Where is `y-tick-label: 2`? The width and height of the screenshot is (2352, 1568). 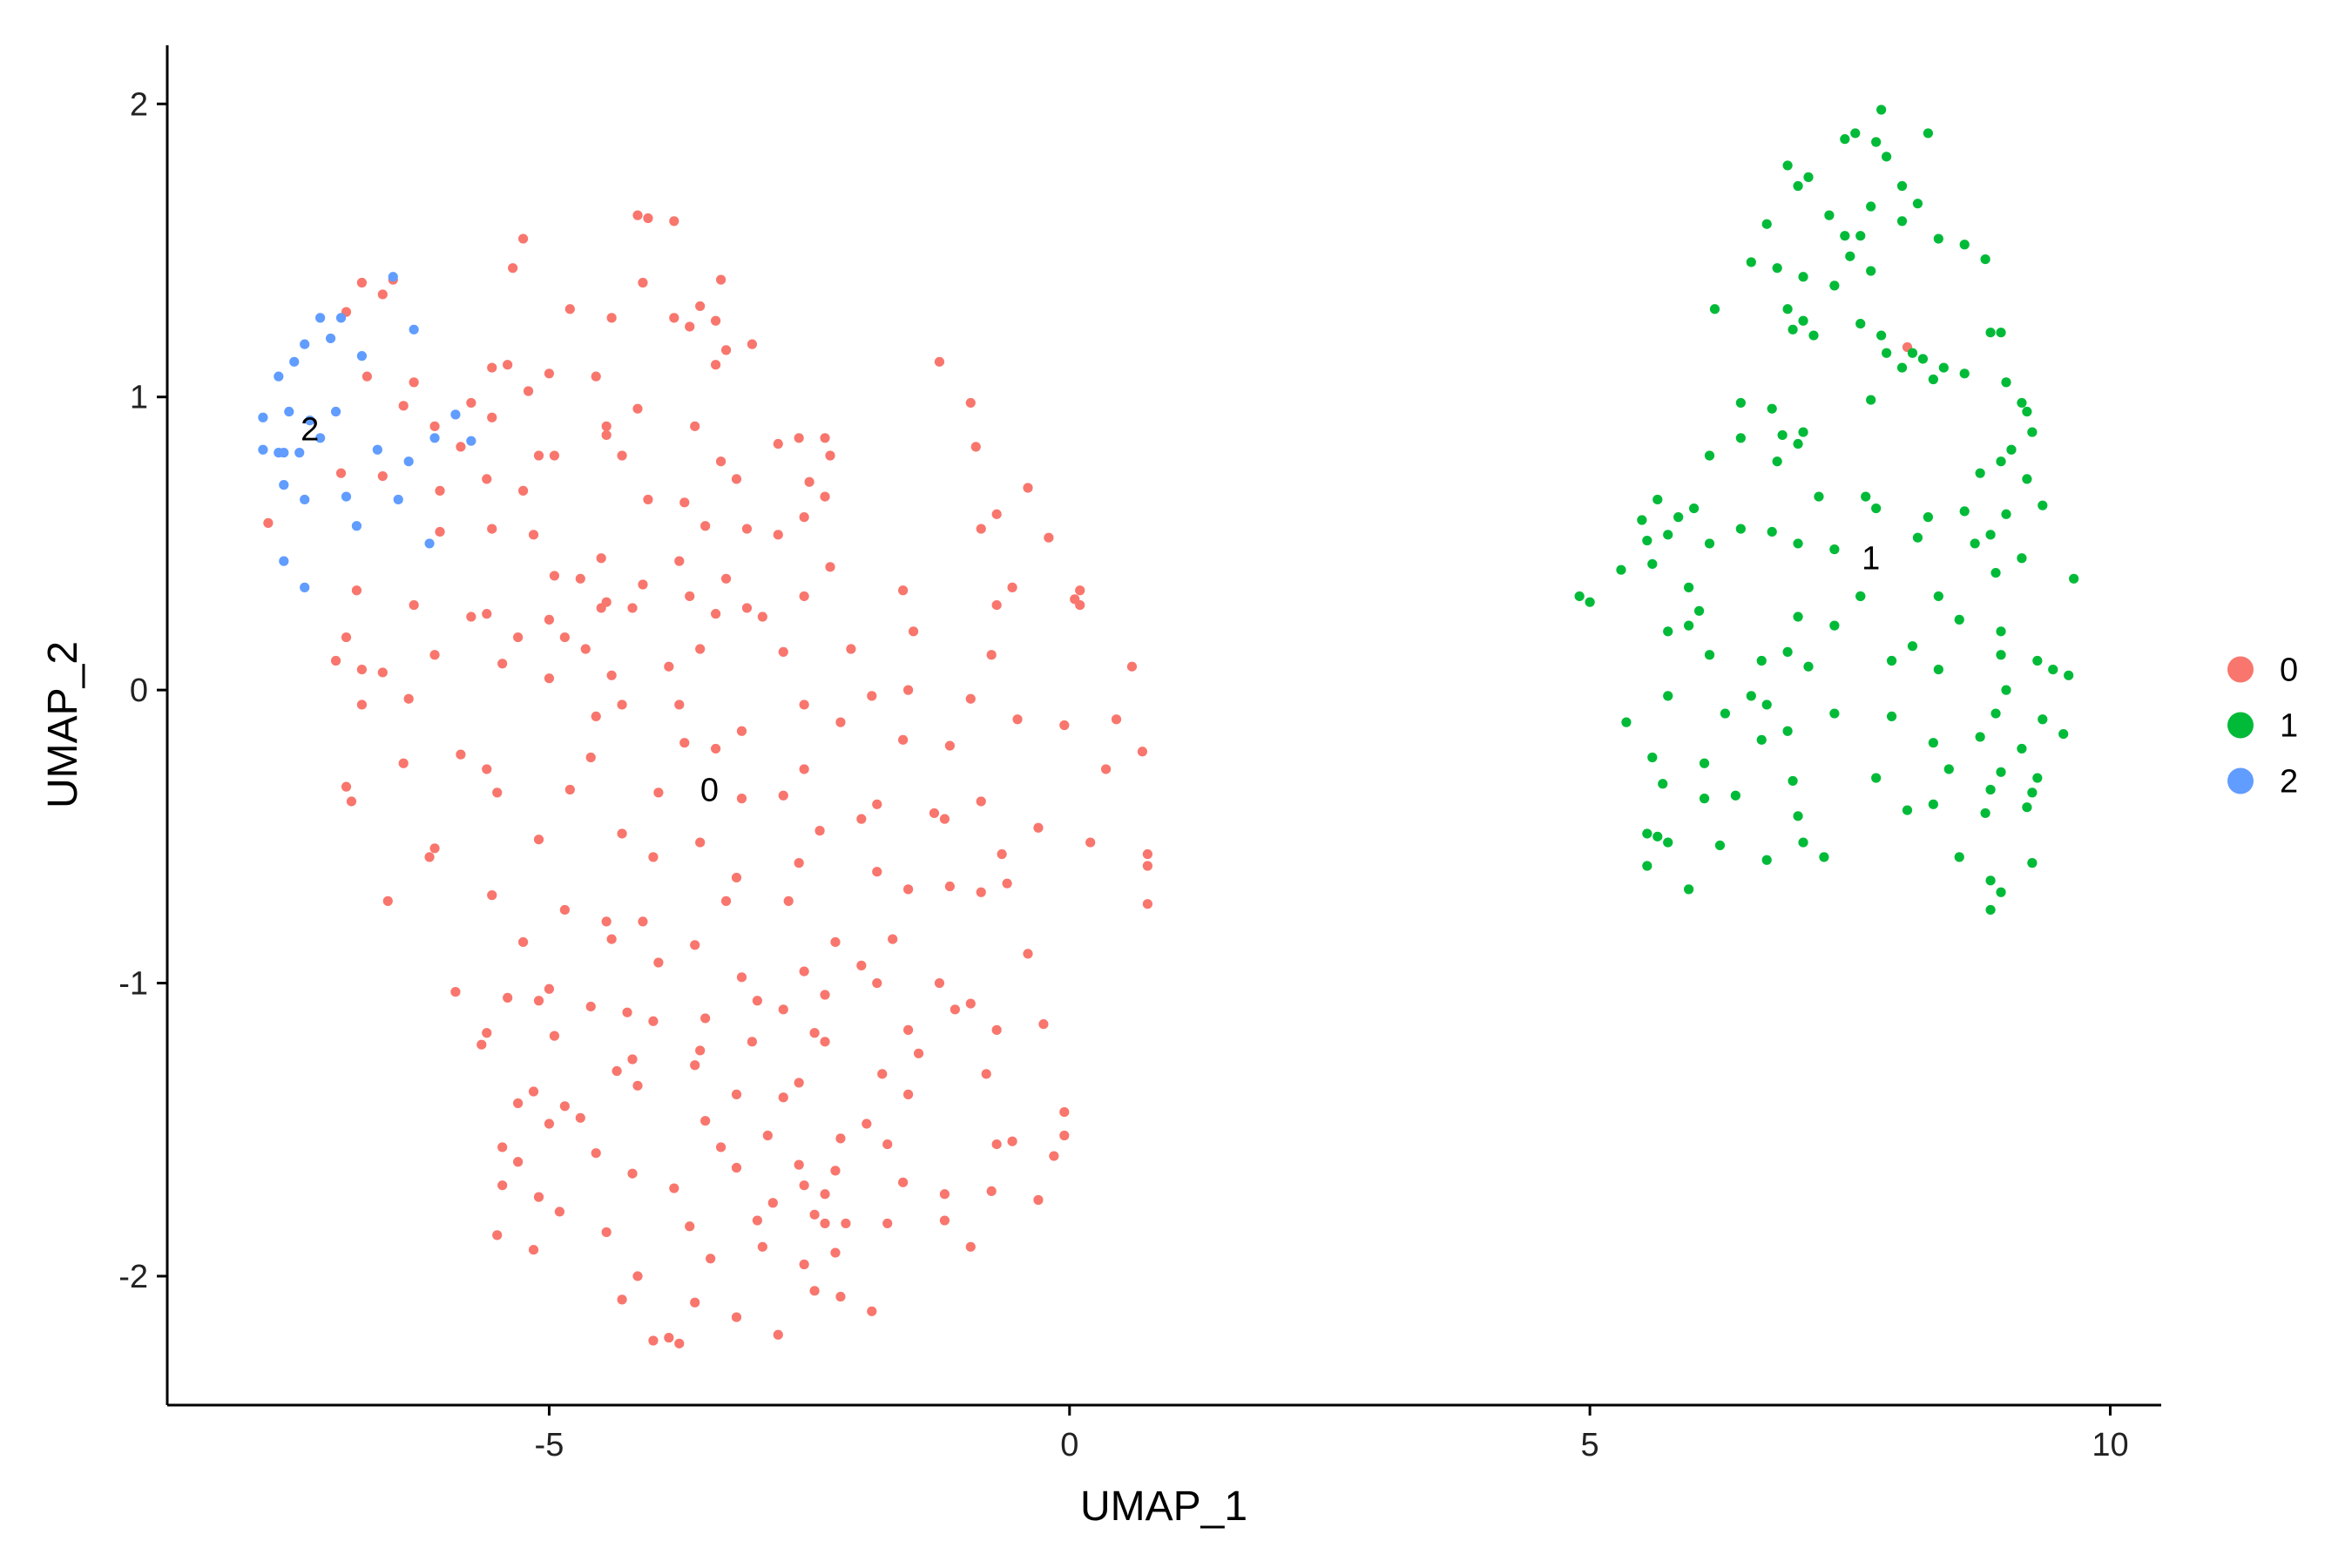
y-tick-label: 2 is located at coordinates (139, 104).